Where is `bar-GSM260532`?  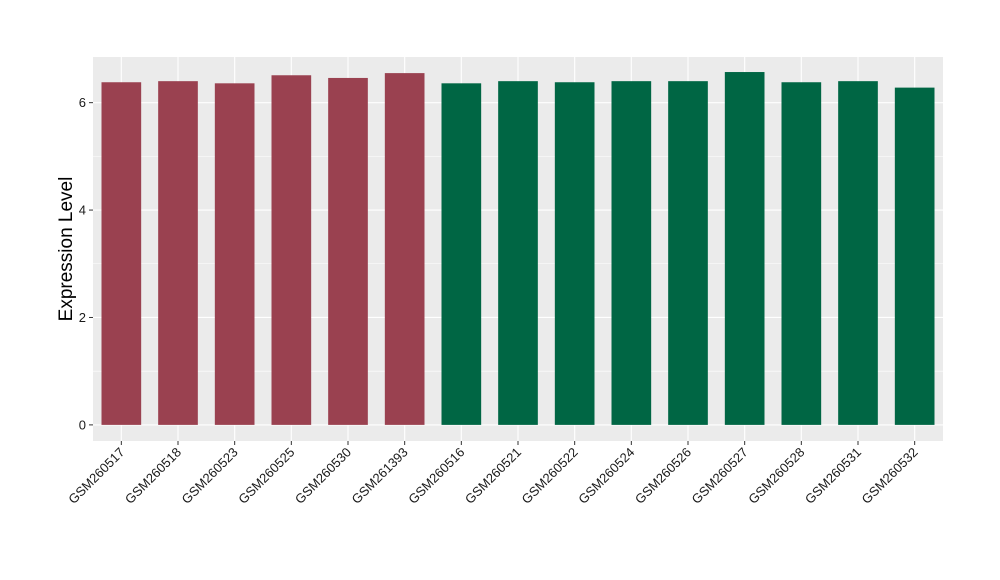
bar-GSM260532 is located at coordinates (914, 256).